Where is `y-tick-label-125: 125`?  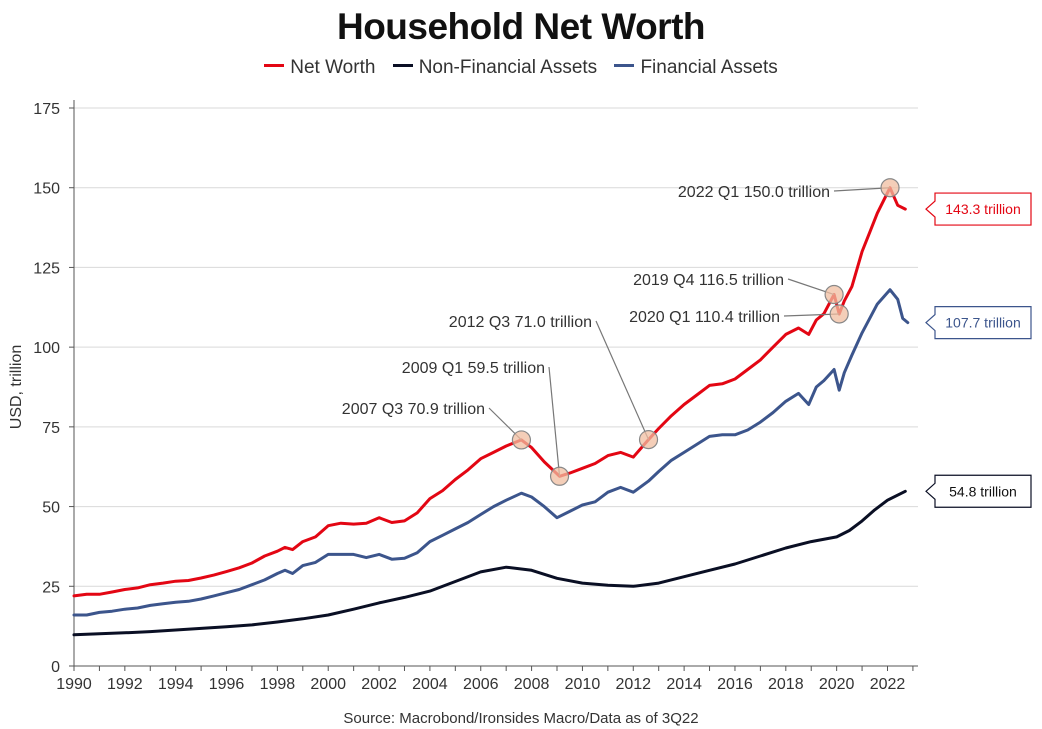
y-tick-label-125: 125 is located at coordinates (46, 268).